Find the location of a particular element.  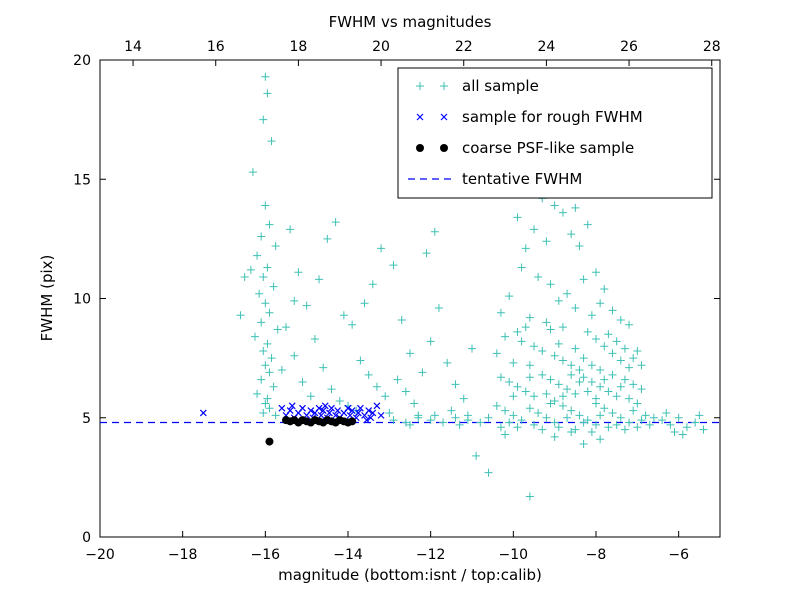

legend-entry-sample-for-rough-fwhm: sample for rough FWHM is located at coordinates (529, 117).